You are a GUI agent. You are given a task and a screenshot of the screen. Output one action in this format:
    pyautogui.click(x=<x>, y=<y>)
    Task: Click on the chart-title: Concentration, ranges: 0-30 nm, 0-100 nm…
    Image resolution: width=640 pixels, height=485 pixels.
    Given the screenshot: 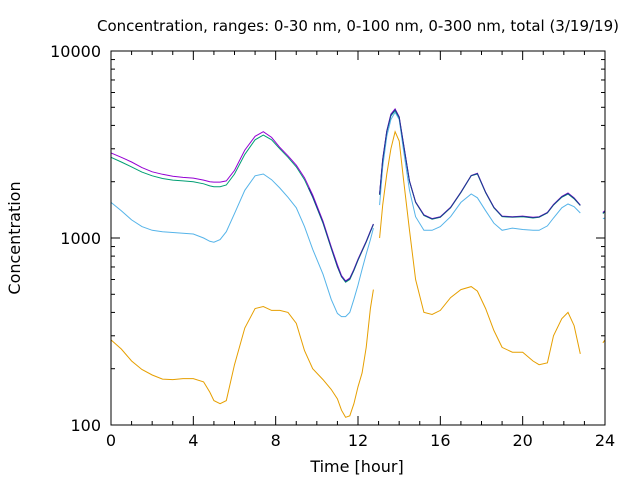 What is the action you would take?
    pyautogui.click(x=358, y=26)
    